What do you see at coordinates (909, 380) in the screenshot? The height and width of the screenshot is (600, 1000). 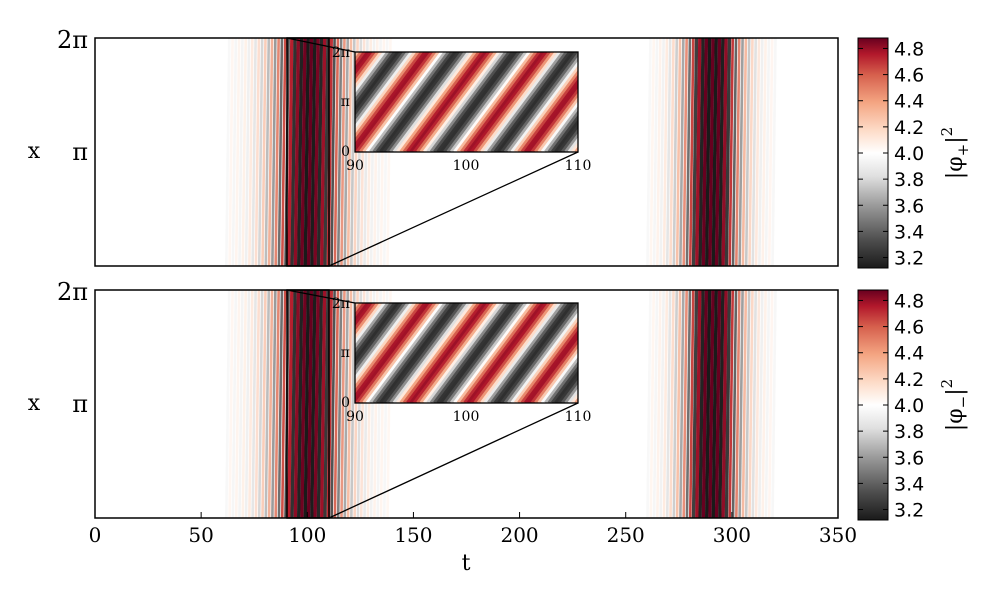 I see `colorbar-tick-label: 4.2` at bounding box center [909, 380].